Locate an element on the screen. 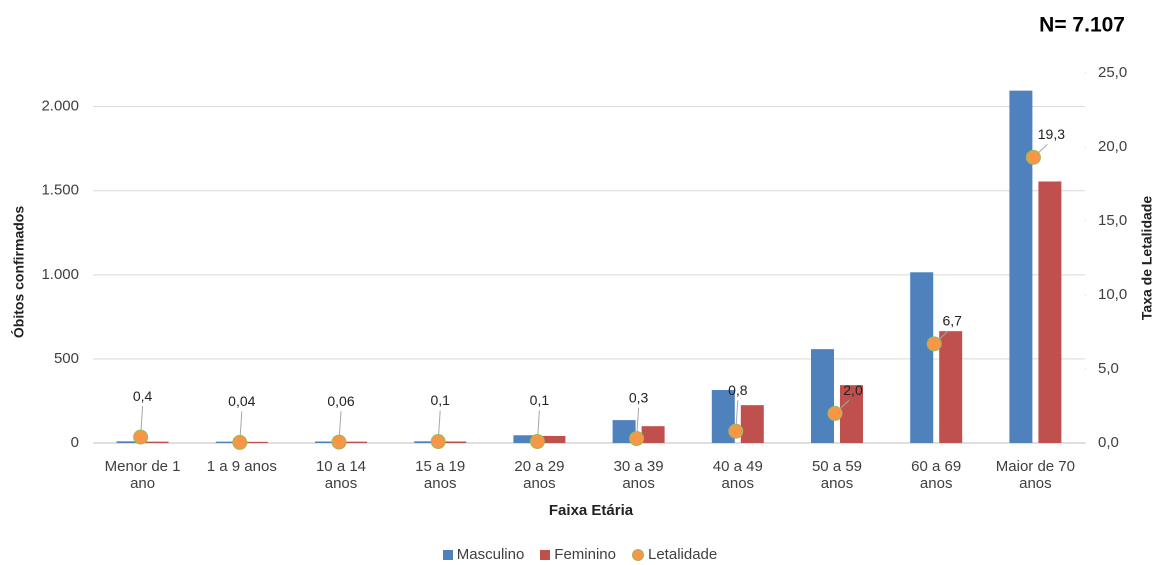  data-label: 6,7 is located at coordinates (952, 321).